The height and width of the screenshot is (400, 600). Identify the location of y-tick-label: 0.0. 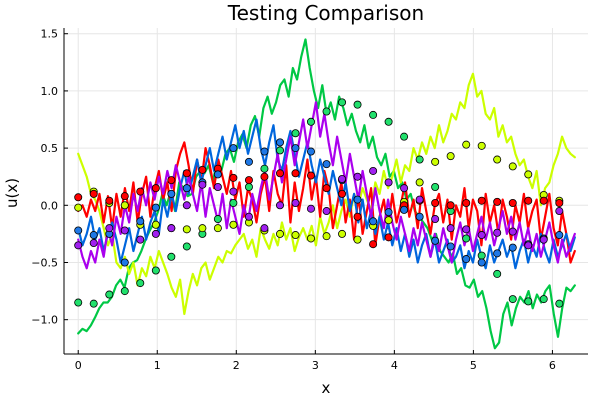
(50, 205).